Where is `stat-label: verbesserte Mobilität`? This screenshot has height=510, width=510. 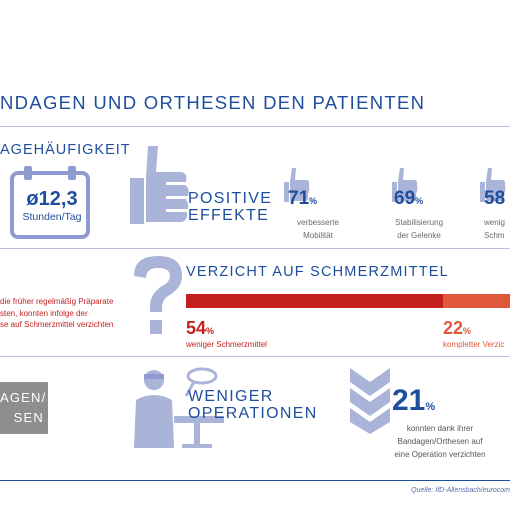 stat-label: verbesserte Mobilität is located at coordinates (318, 229).